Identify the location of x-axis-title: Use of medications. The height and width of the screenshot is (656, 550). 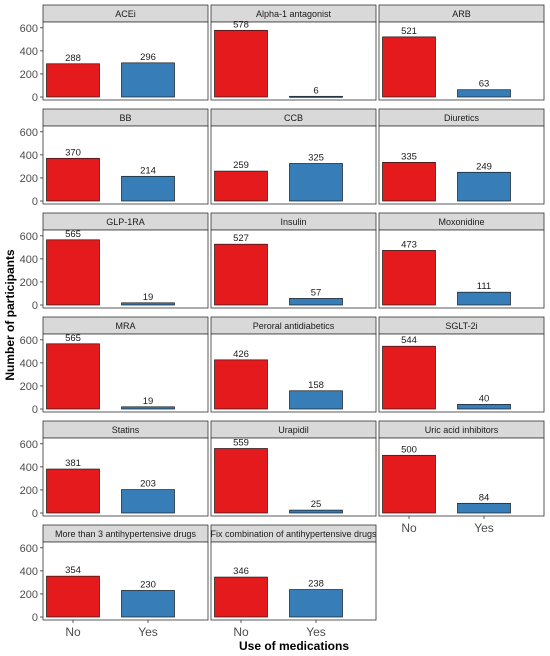
(294, 646).